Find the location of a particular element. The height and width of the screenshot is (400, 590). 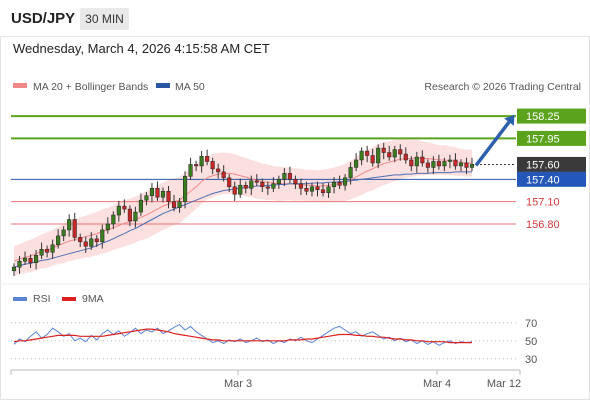

timeframe-badge: 30 MIN is located at coordinates (104, 19).